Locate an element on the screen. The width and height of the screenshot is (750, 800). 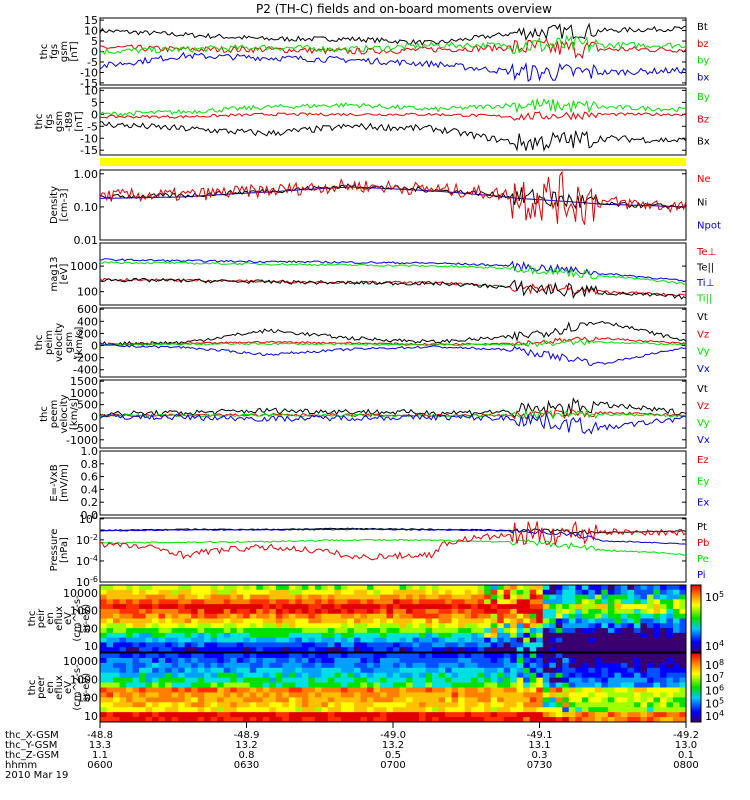
series-line-black is located at coordinates (393, 333).